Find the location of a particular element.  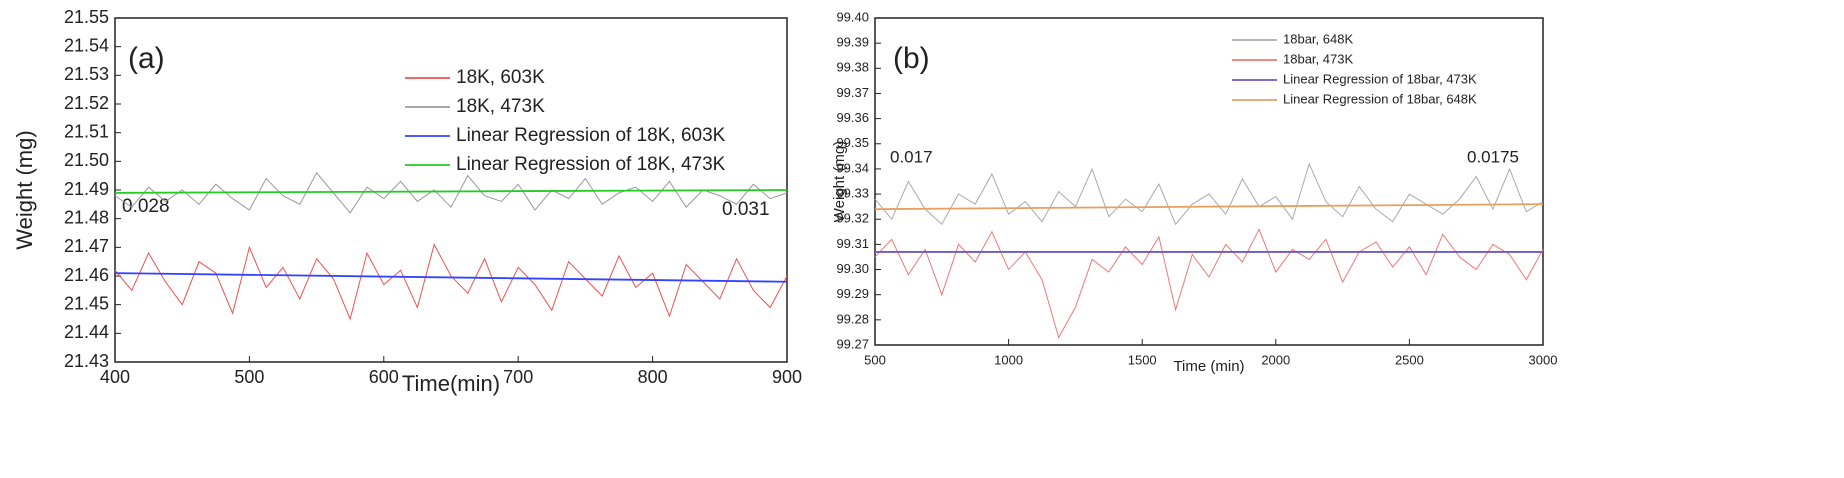

y-tick-label: 99.34 is located at coordinates (852, 167).